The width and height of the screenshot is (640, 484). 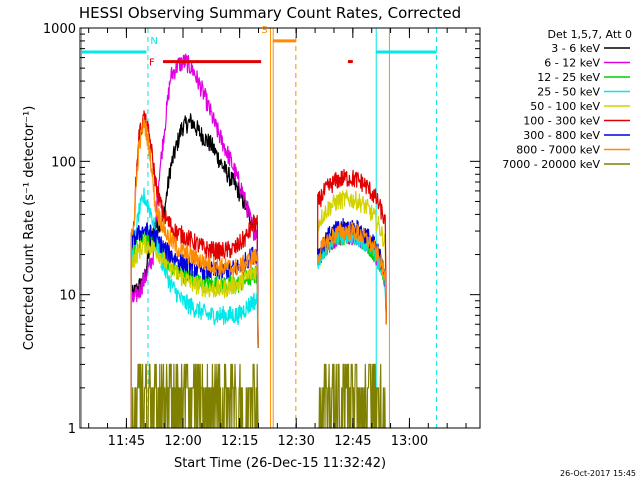 I want to click on legend-entry-6: 300 - 800 keV, so click(x=561, y=135).